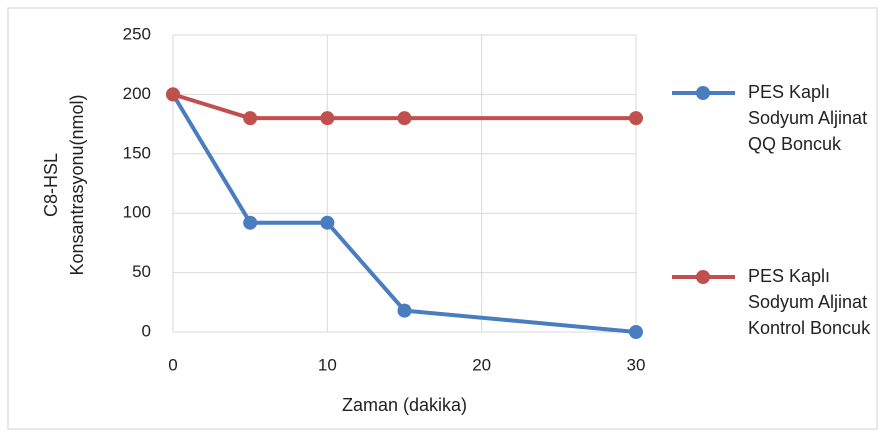 Image resolution: width=886 pixels, height=439 pixels. What do you see at coordinates (172, 364) in the screenshot?
I see `x-tick-label: 0` at bounding box center [172, 364].